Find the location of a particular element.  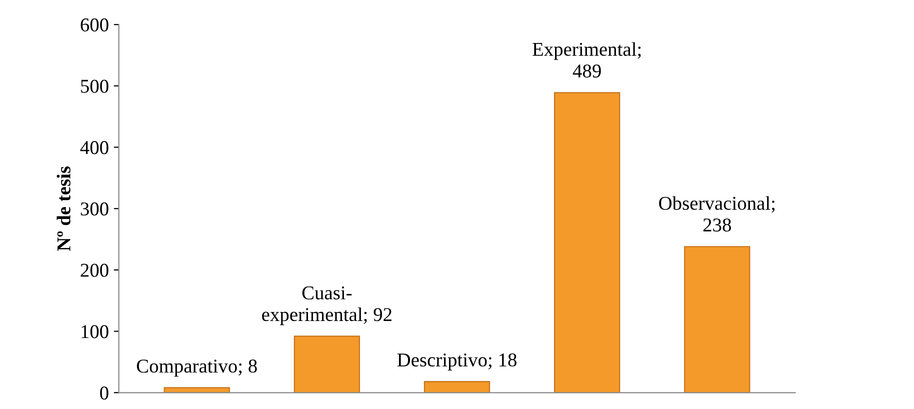

y-tick-label: 500 is located at coordinates (94, 86).